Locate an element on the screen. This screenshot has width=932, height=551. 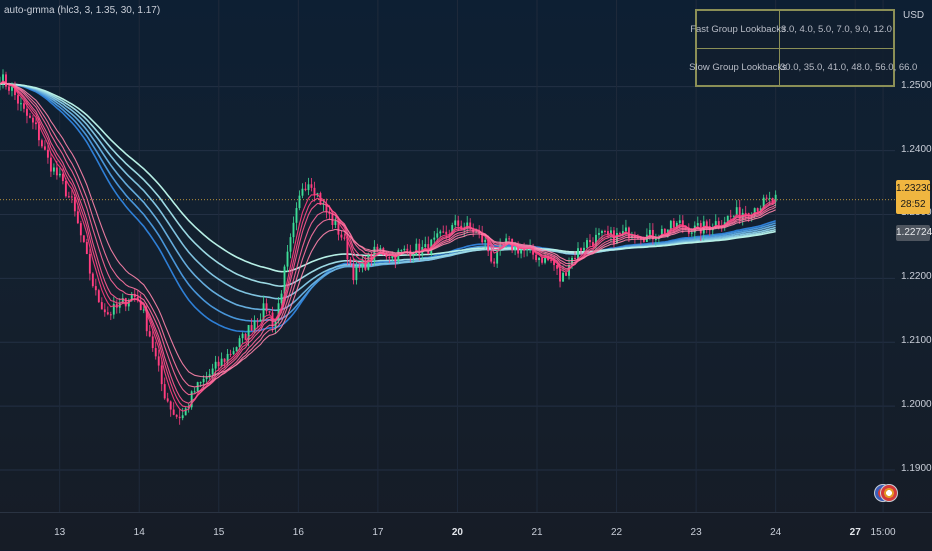
time-axis: 13 14 15 16 17 20 21 22 23 24 27 15:00 is located at coordinates (466, 531).